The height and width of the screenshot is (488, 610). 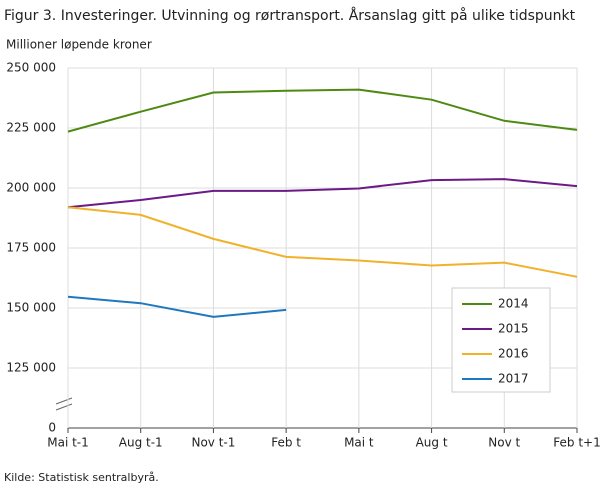 I want to click on y-tick-label: 250 000, so click(x=31, y=68).